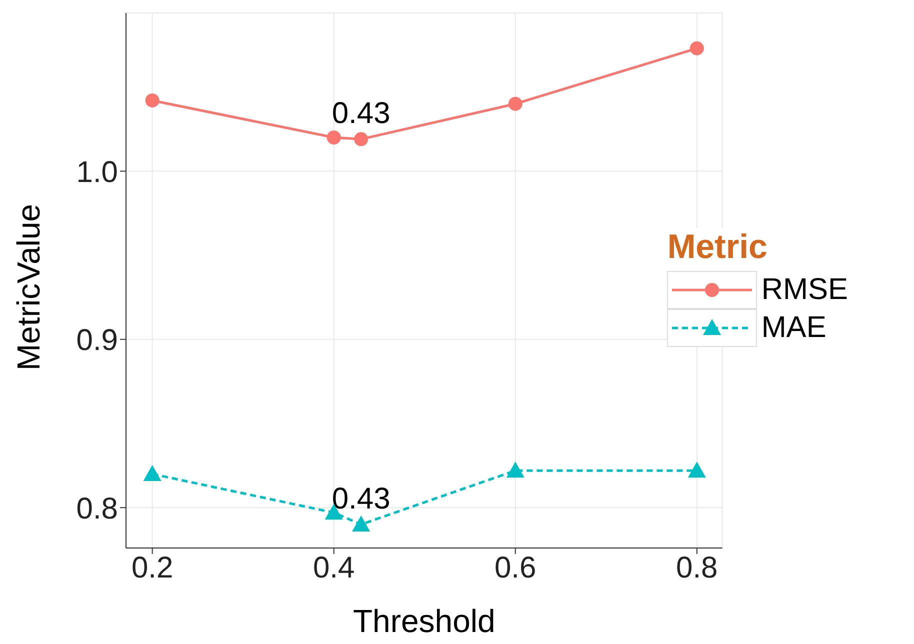  Describe the element at coordinates (804, 290) in the screenshot. I see `legend-label: RMSE` at that location.